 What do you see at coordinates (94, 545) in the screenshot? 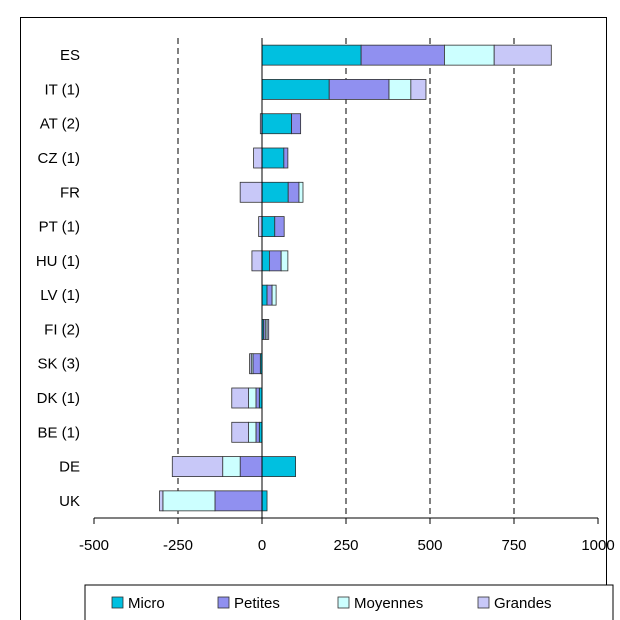
I see `x-tick-label-0: -500` at bounding box center [94, 545].